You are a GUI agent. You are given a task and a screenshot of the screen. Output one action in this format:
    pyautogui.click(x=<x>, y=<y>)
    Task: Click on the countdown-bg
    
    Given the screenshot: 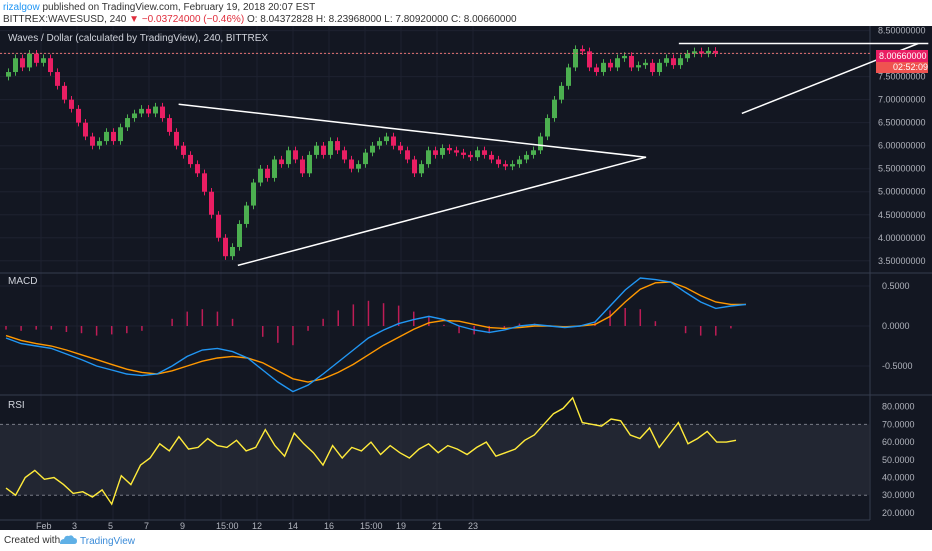 What is the action you would take?
    pyautogui.click(x=902, y=67)
    